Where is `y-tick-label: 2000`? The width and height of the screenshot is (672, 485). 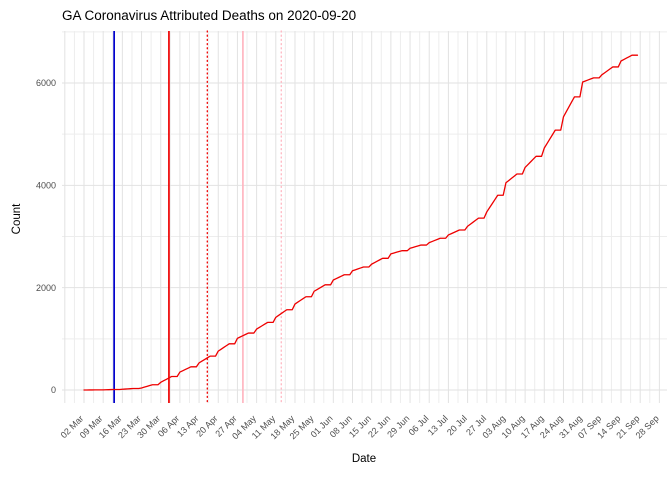
y-tick-label: 2000 is located at coordinates (46, 288).